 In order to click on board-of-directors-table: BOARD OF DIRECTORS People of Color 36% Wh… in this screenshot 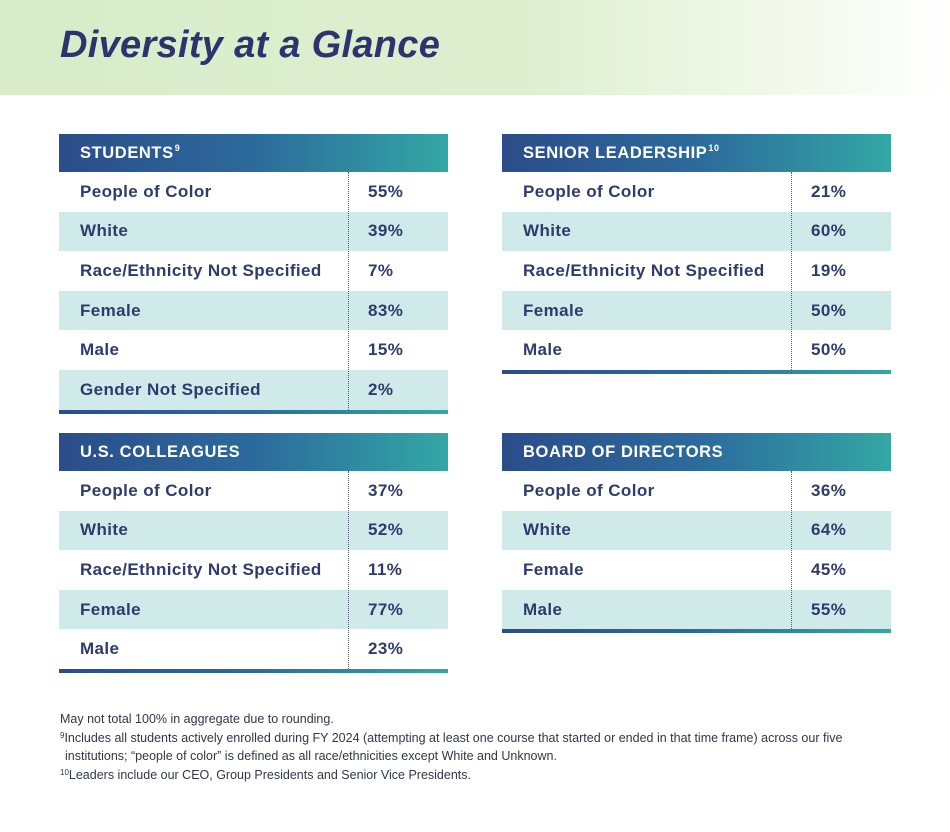, I will do `click(696, 533)`.